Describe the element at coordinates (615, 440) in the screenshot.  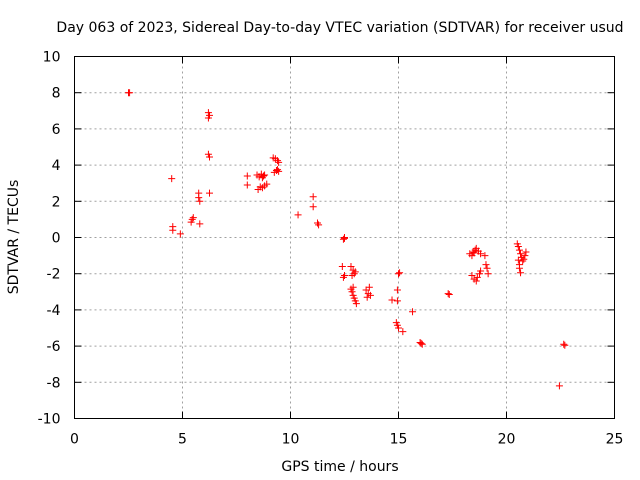
I see `x-tick-label: 25` at that location.